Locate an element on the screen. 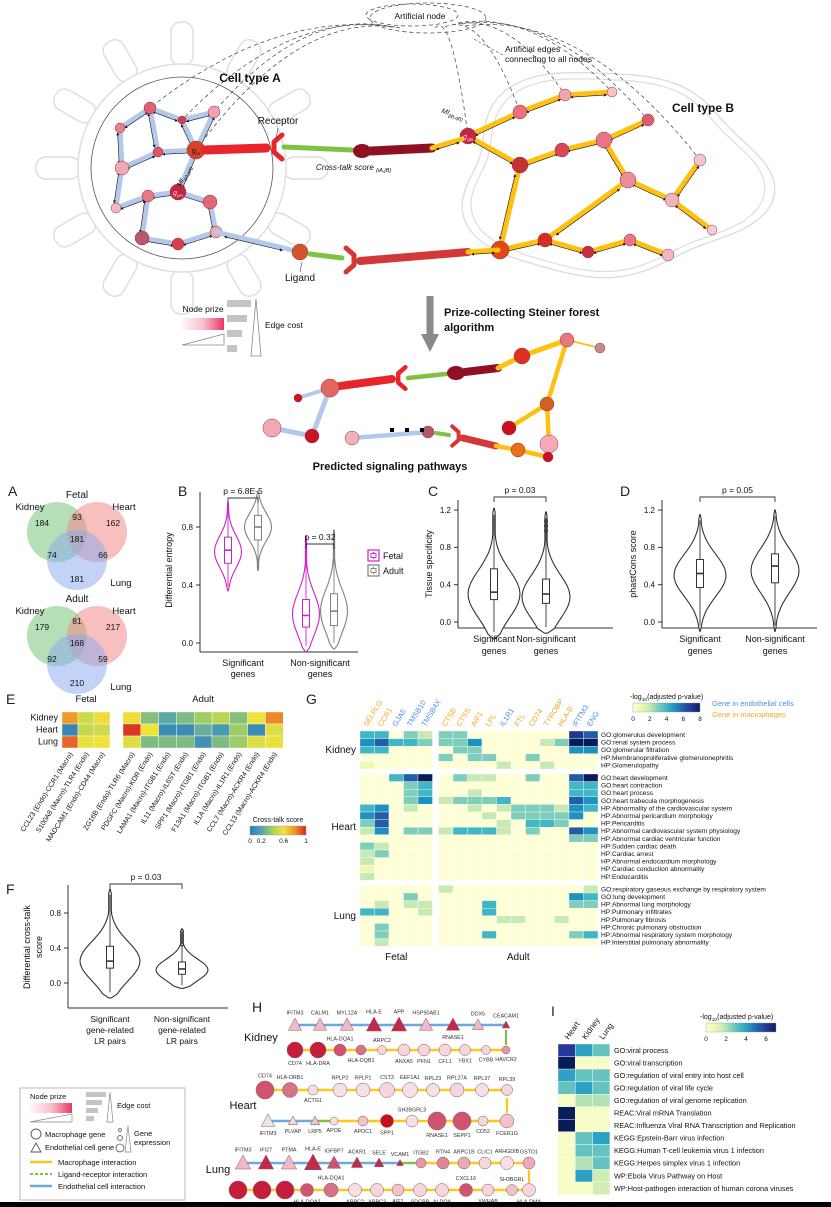 This screenshot has width=831, height=1207. artificial-edge is located at coordinates (582, 92).